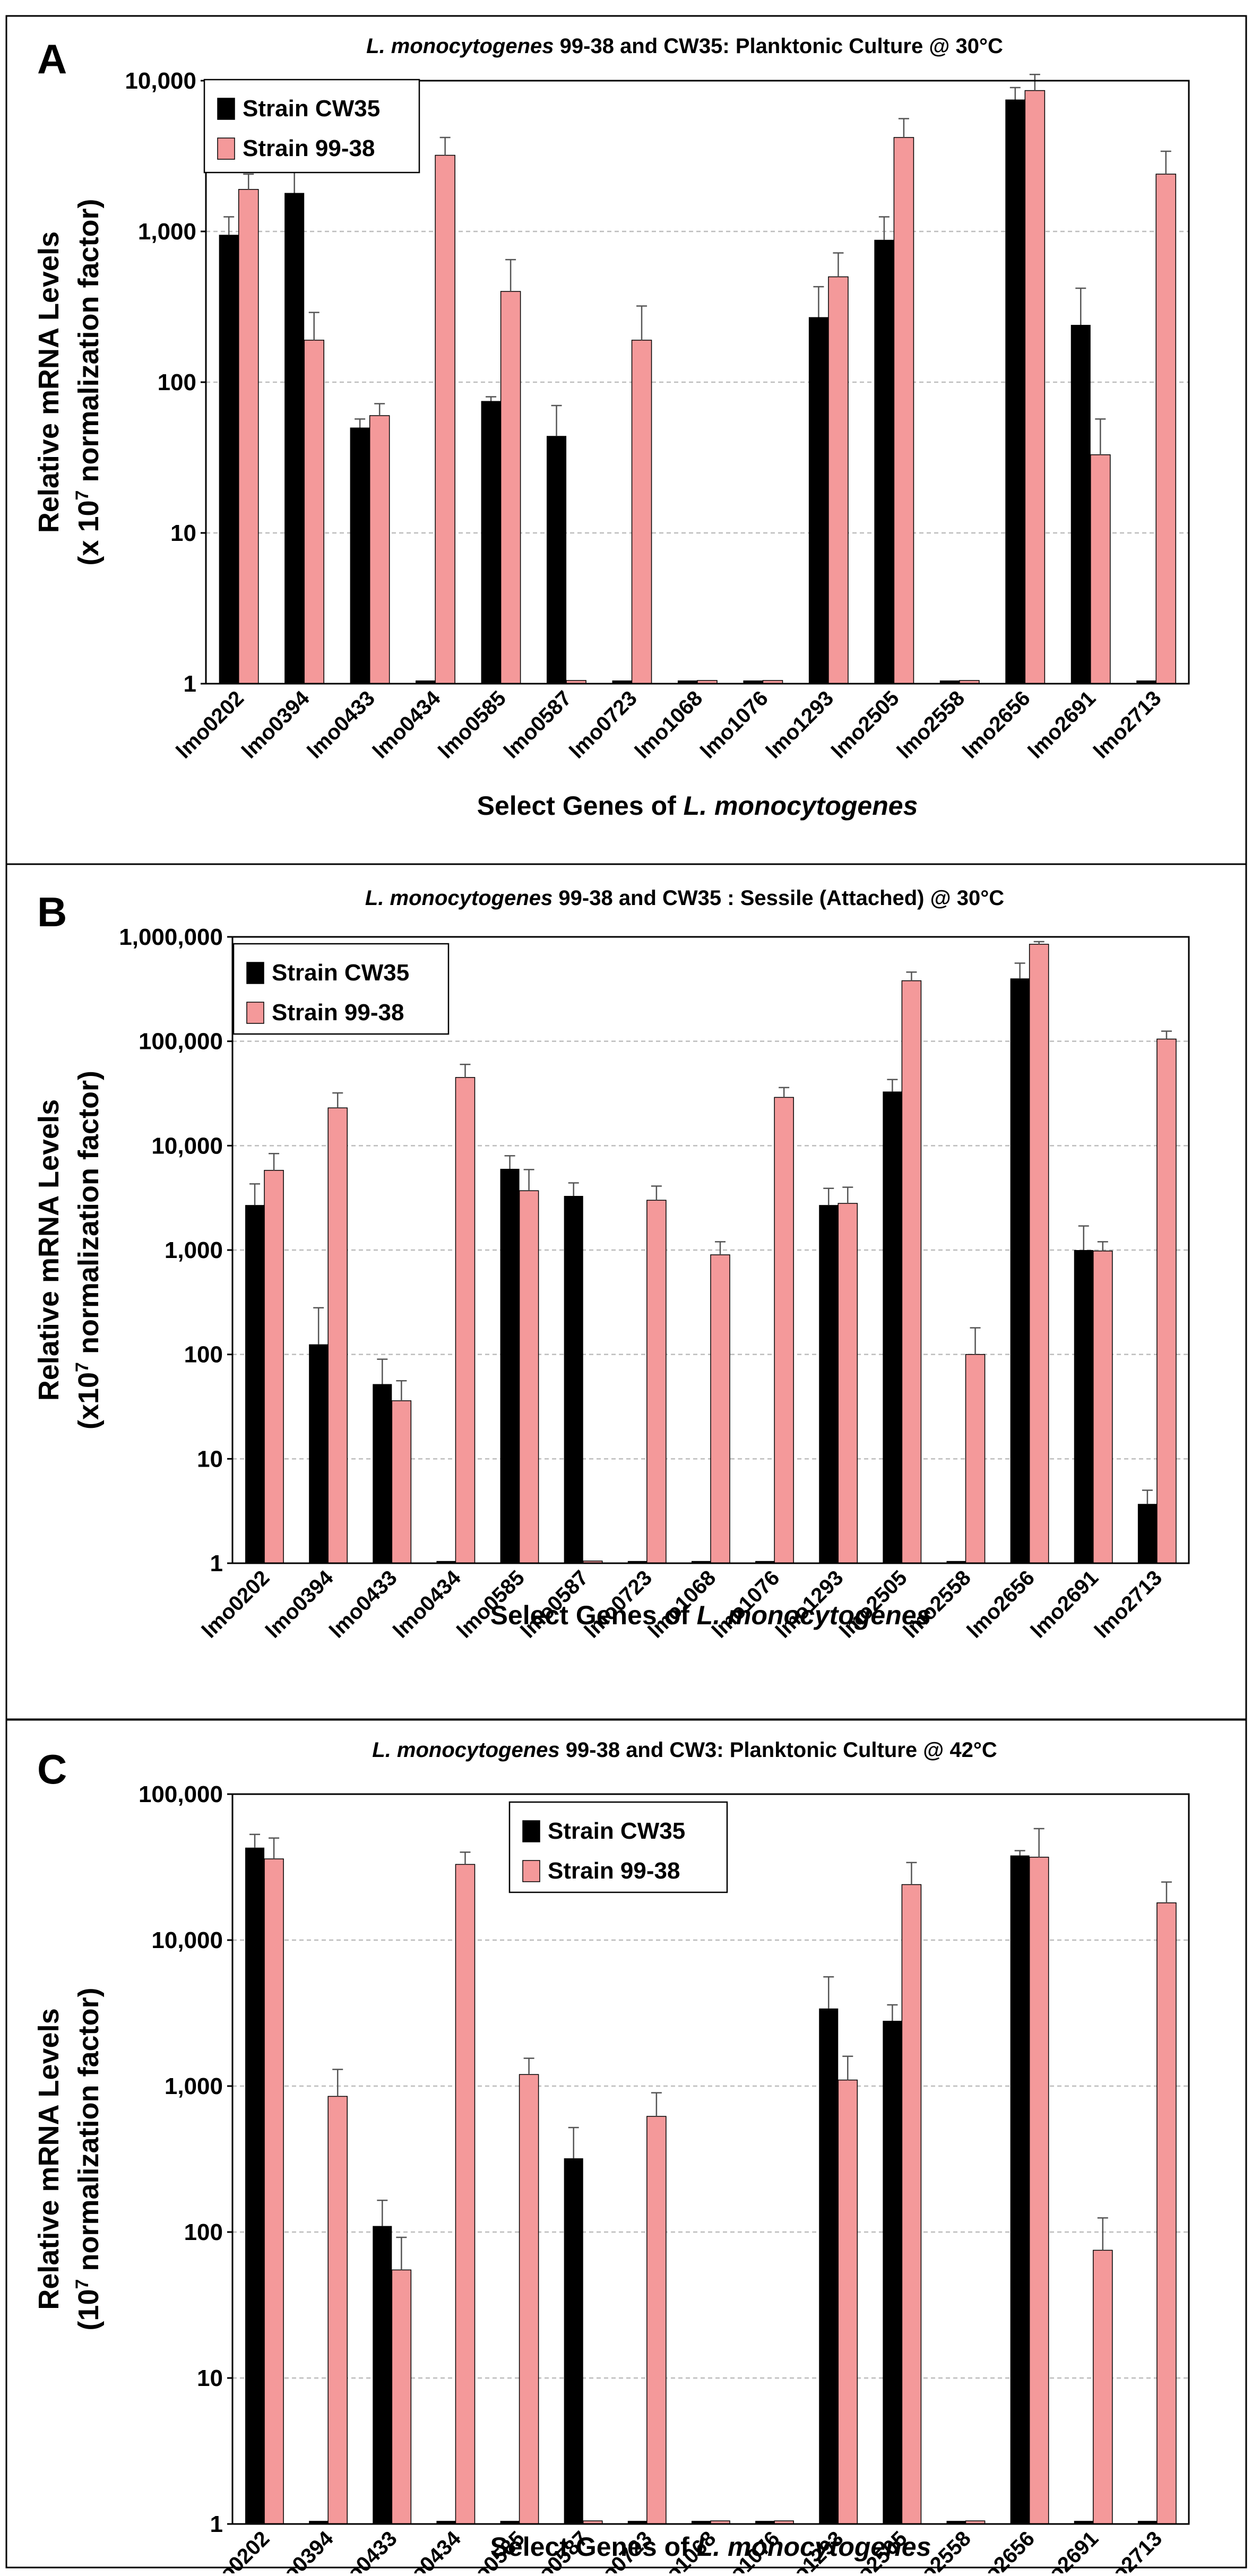 The image size is (1252, 2576). What do you see at coordinates (491, 542) in the screenshot?
I see `bar-cw35-lmo0585` at bounding box center [491, 542].